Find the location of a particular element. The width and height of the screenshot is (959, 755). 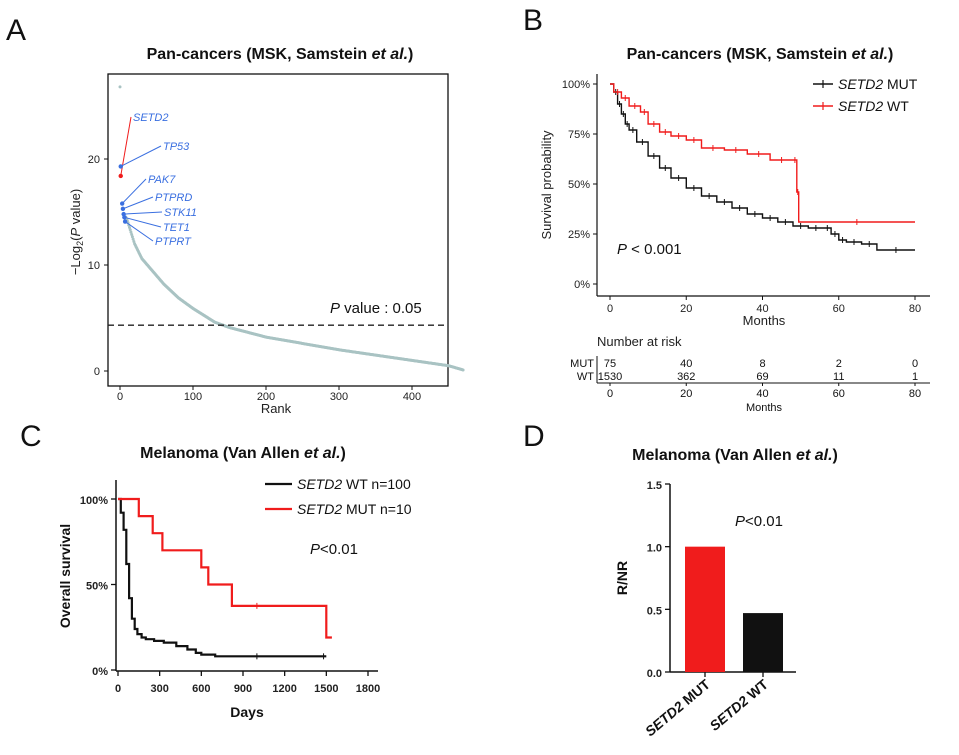

y-tick-label: 0 is located at coordinates (97, 372).